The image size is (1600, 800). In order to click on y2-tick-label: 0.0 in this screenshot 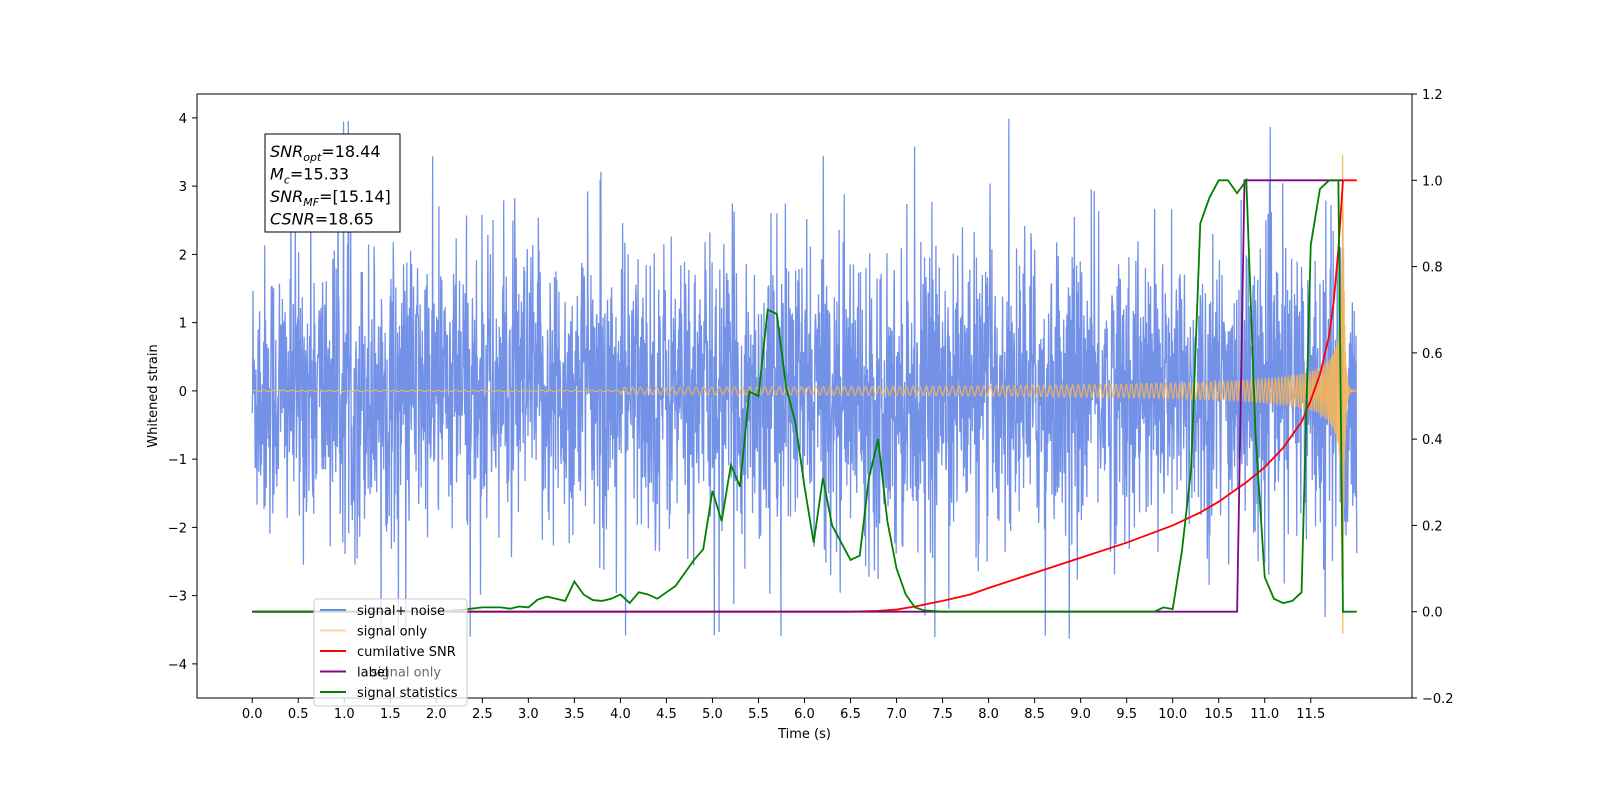, I will do `click(1432, 613)`.